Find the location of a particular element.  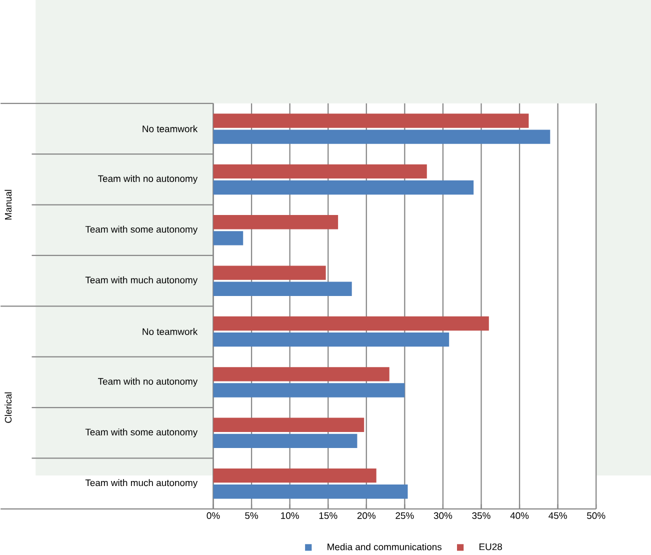

legend-label: EU28 is located at coordinates (491, 546).